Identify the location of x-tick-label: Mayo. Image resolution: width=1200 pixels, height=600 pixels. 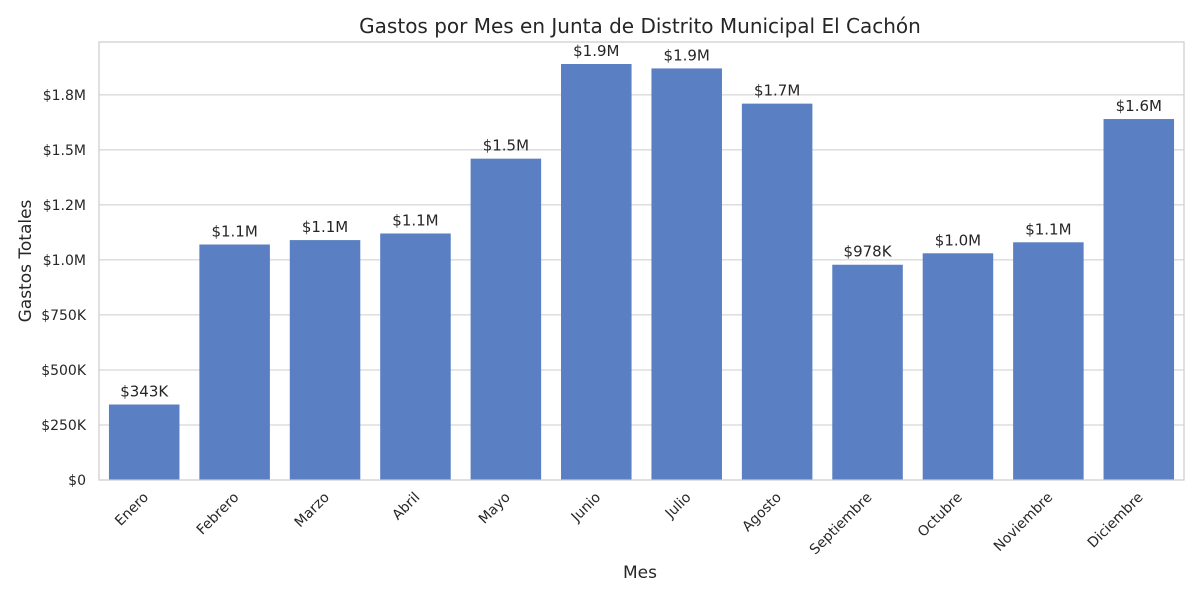
(495, 509).